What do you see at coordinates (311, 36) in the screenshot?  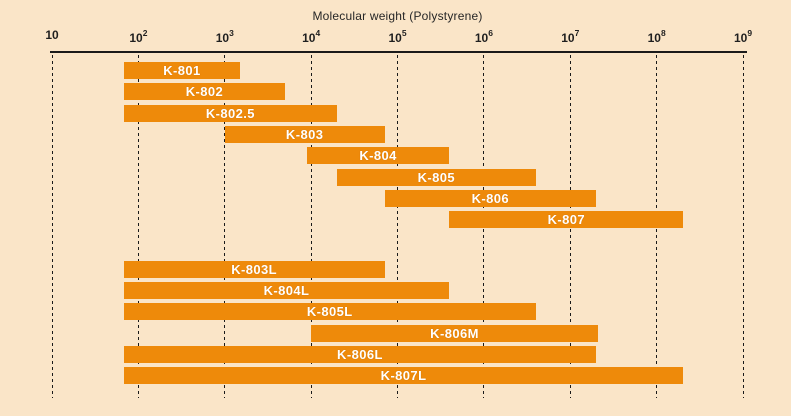 I see `x-tick-label-10e4: 10⁴` at bounding box center [311, 36].